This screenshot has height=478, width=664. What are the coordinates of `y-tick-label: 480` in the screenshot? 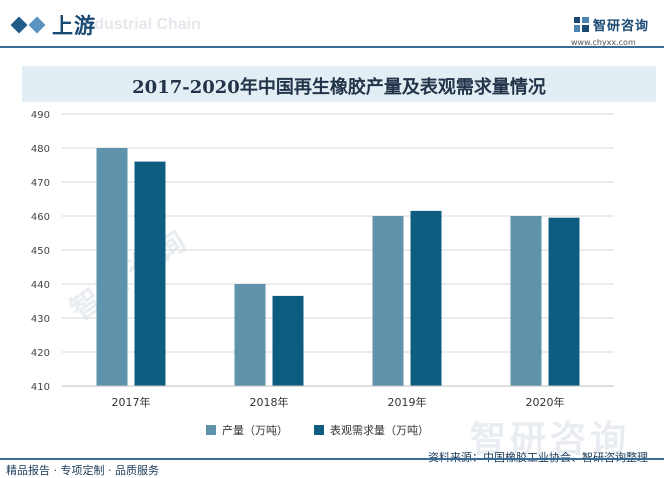 It's located at (40, 149).